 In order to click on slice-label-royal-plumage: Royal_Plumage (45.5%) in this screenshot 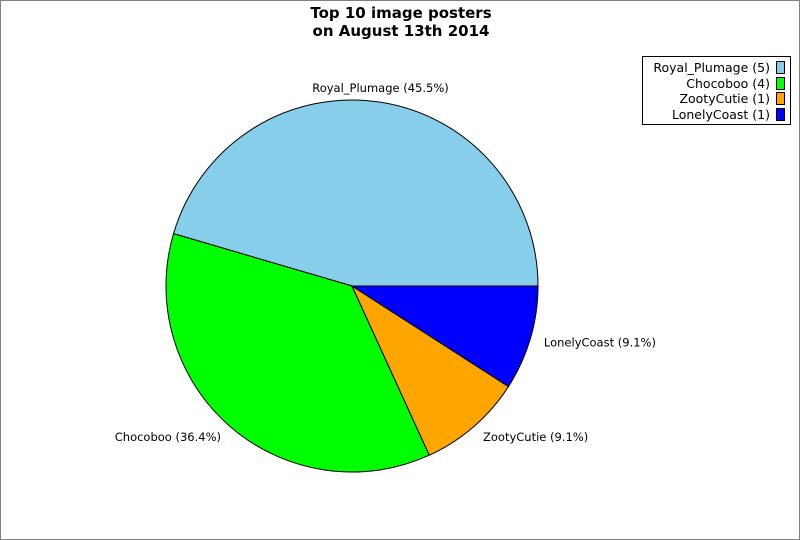, I will do `click(380, 88)`.